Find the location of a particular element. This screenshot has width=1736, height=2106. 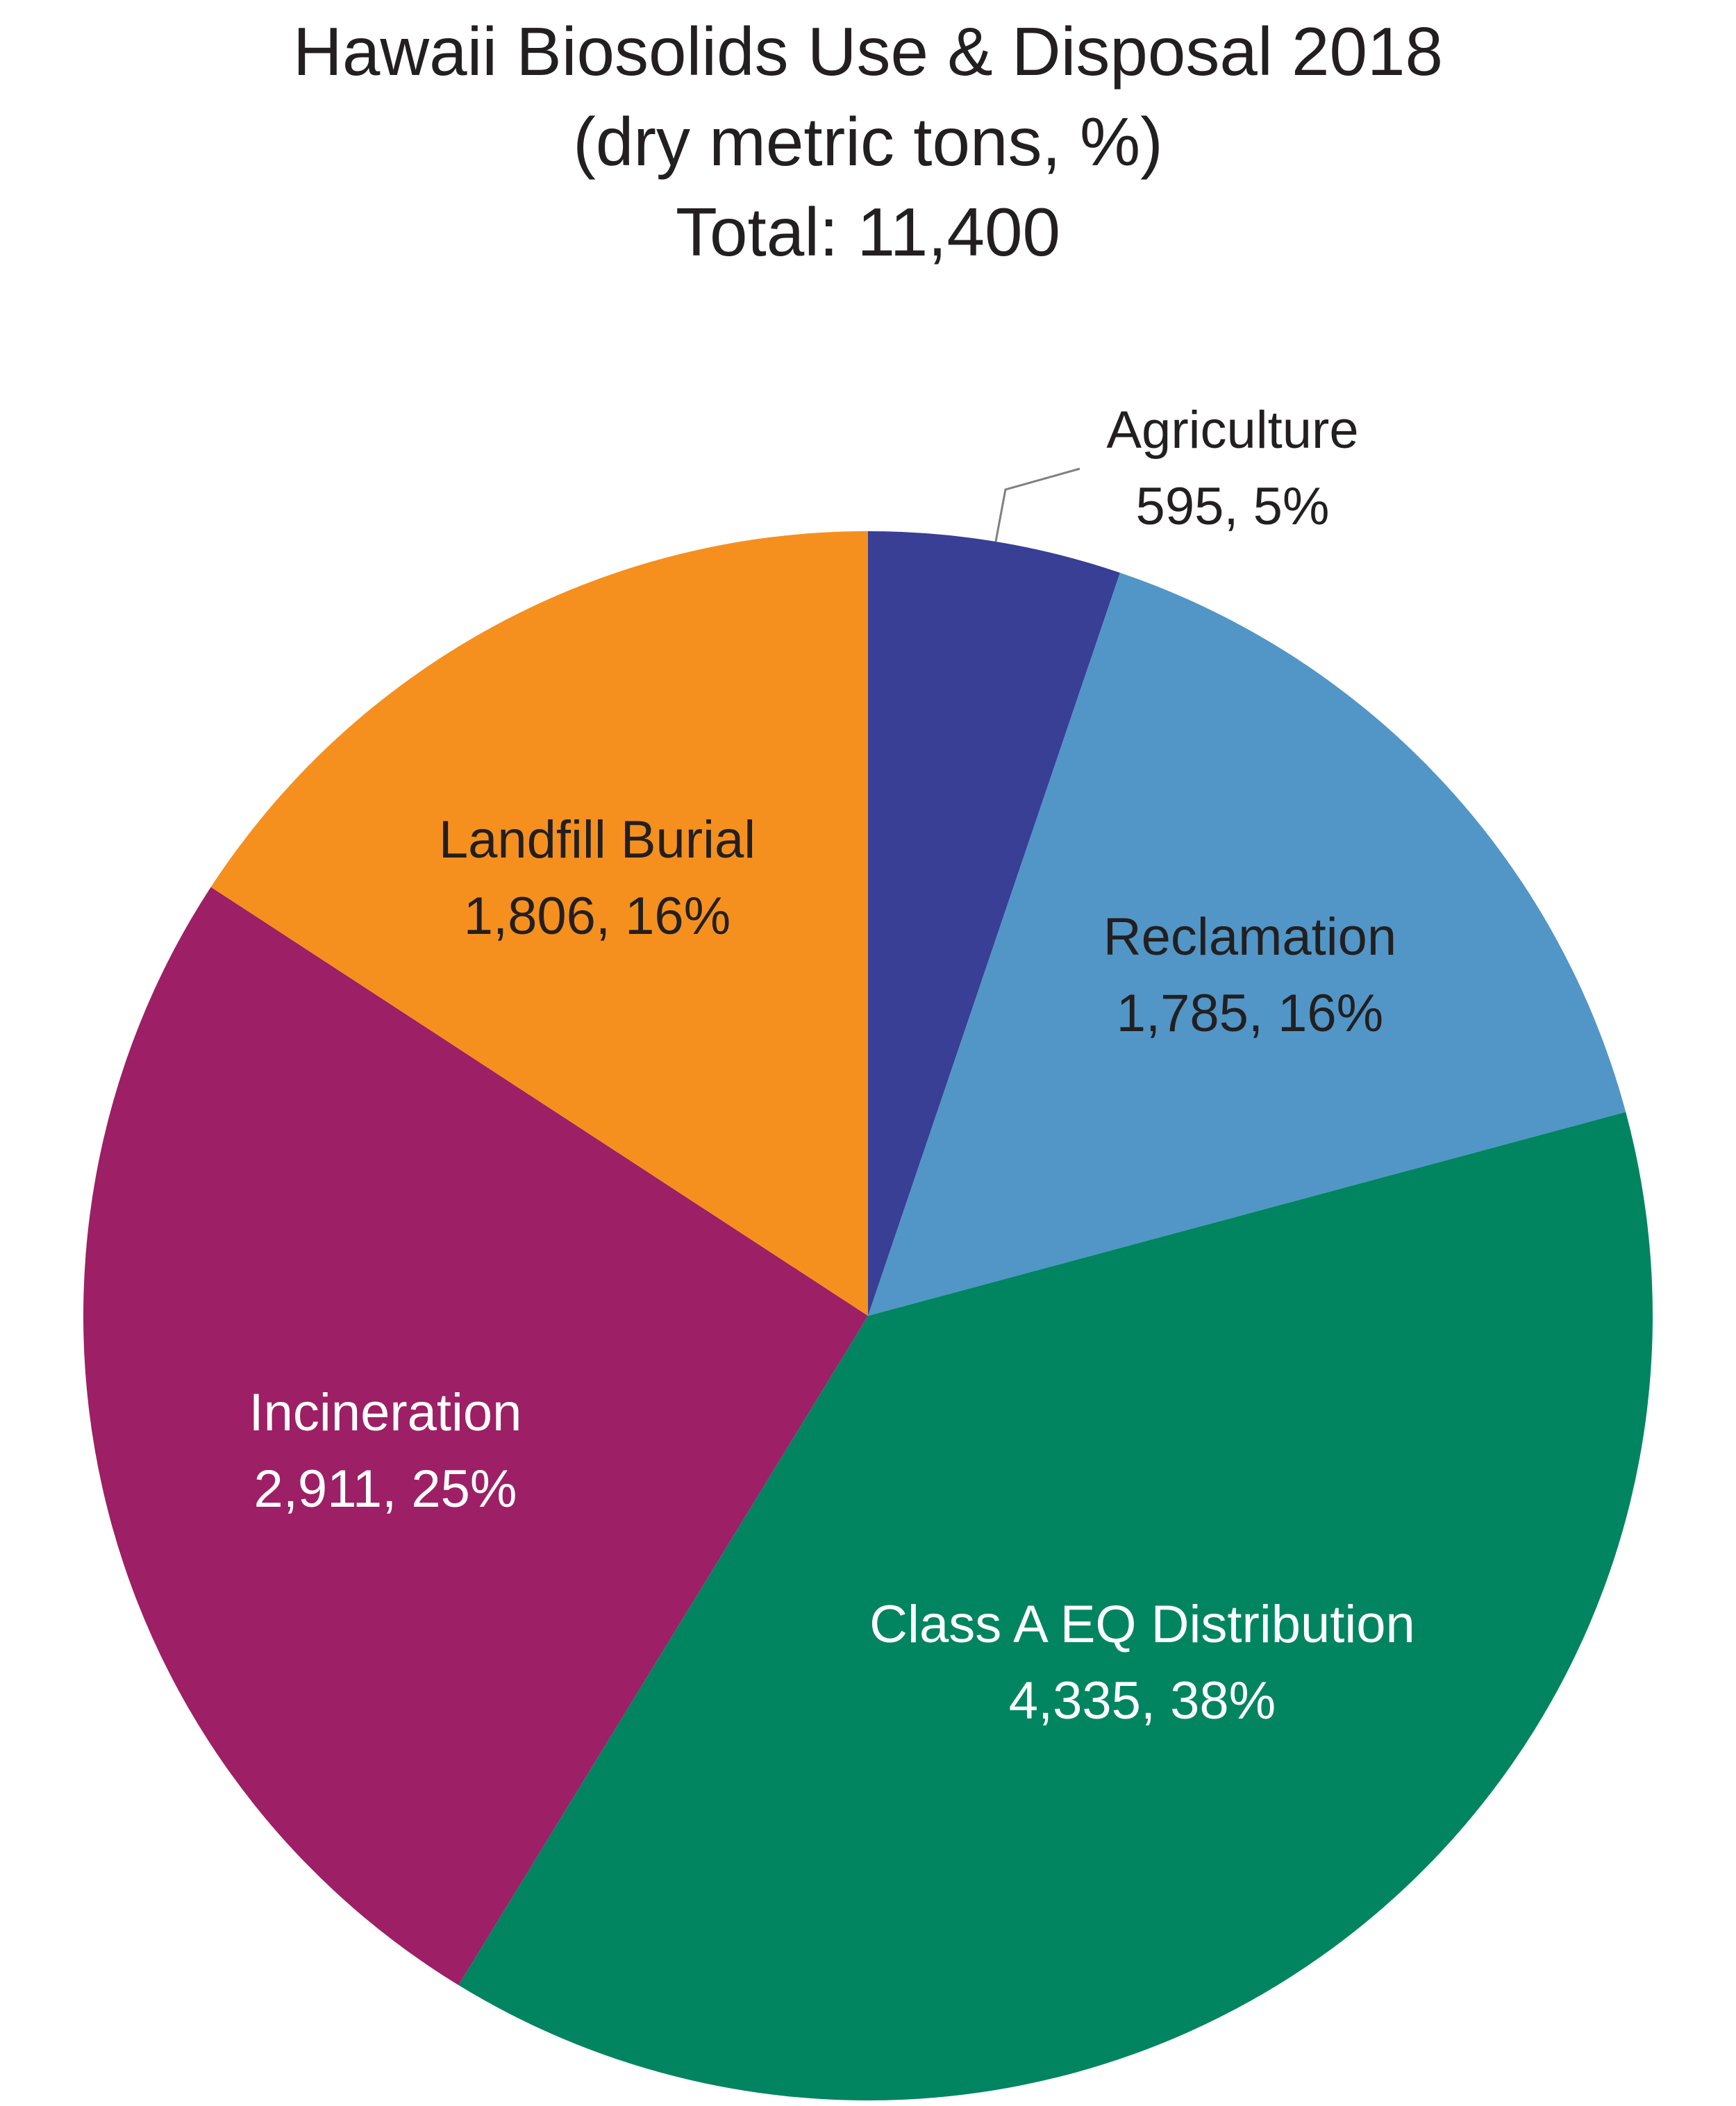

leader-line-agriculture is located at coordinates (1037, 504).